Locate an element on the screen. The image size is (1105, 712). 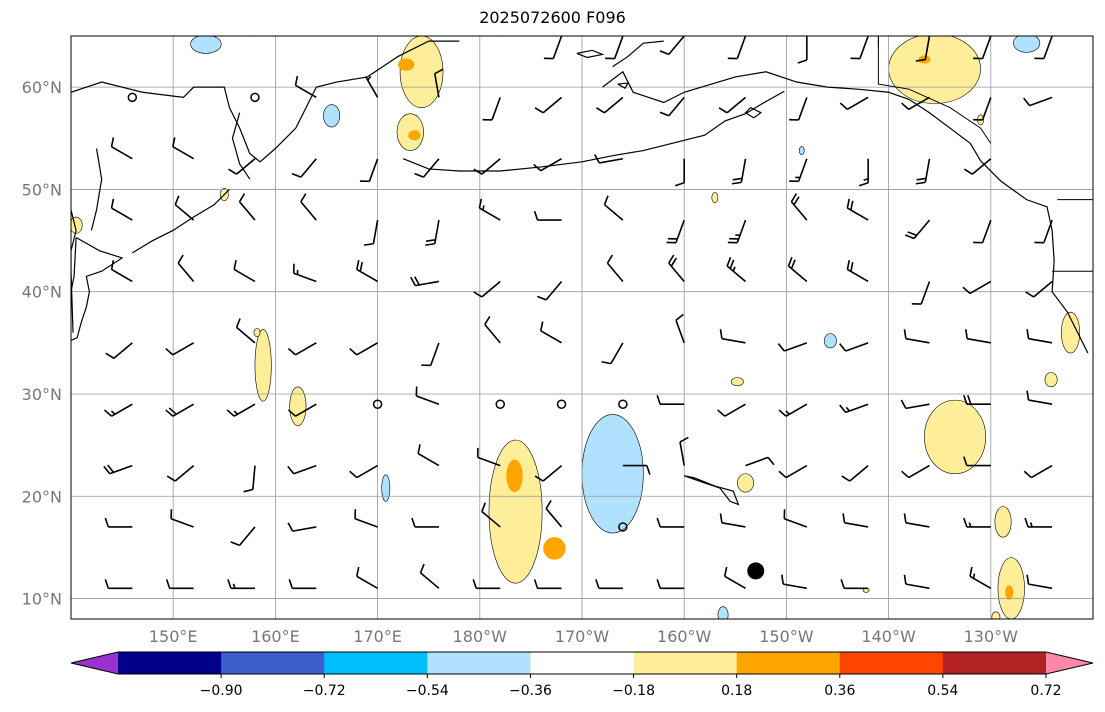
longitude-label: 150°E is located at coordinates (173, 636).